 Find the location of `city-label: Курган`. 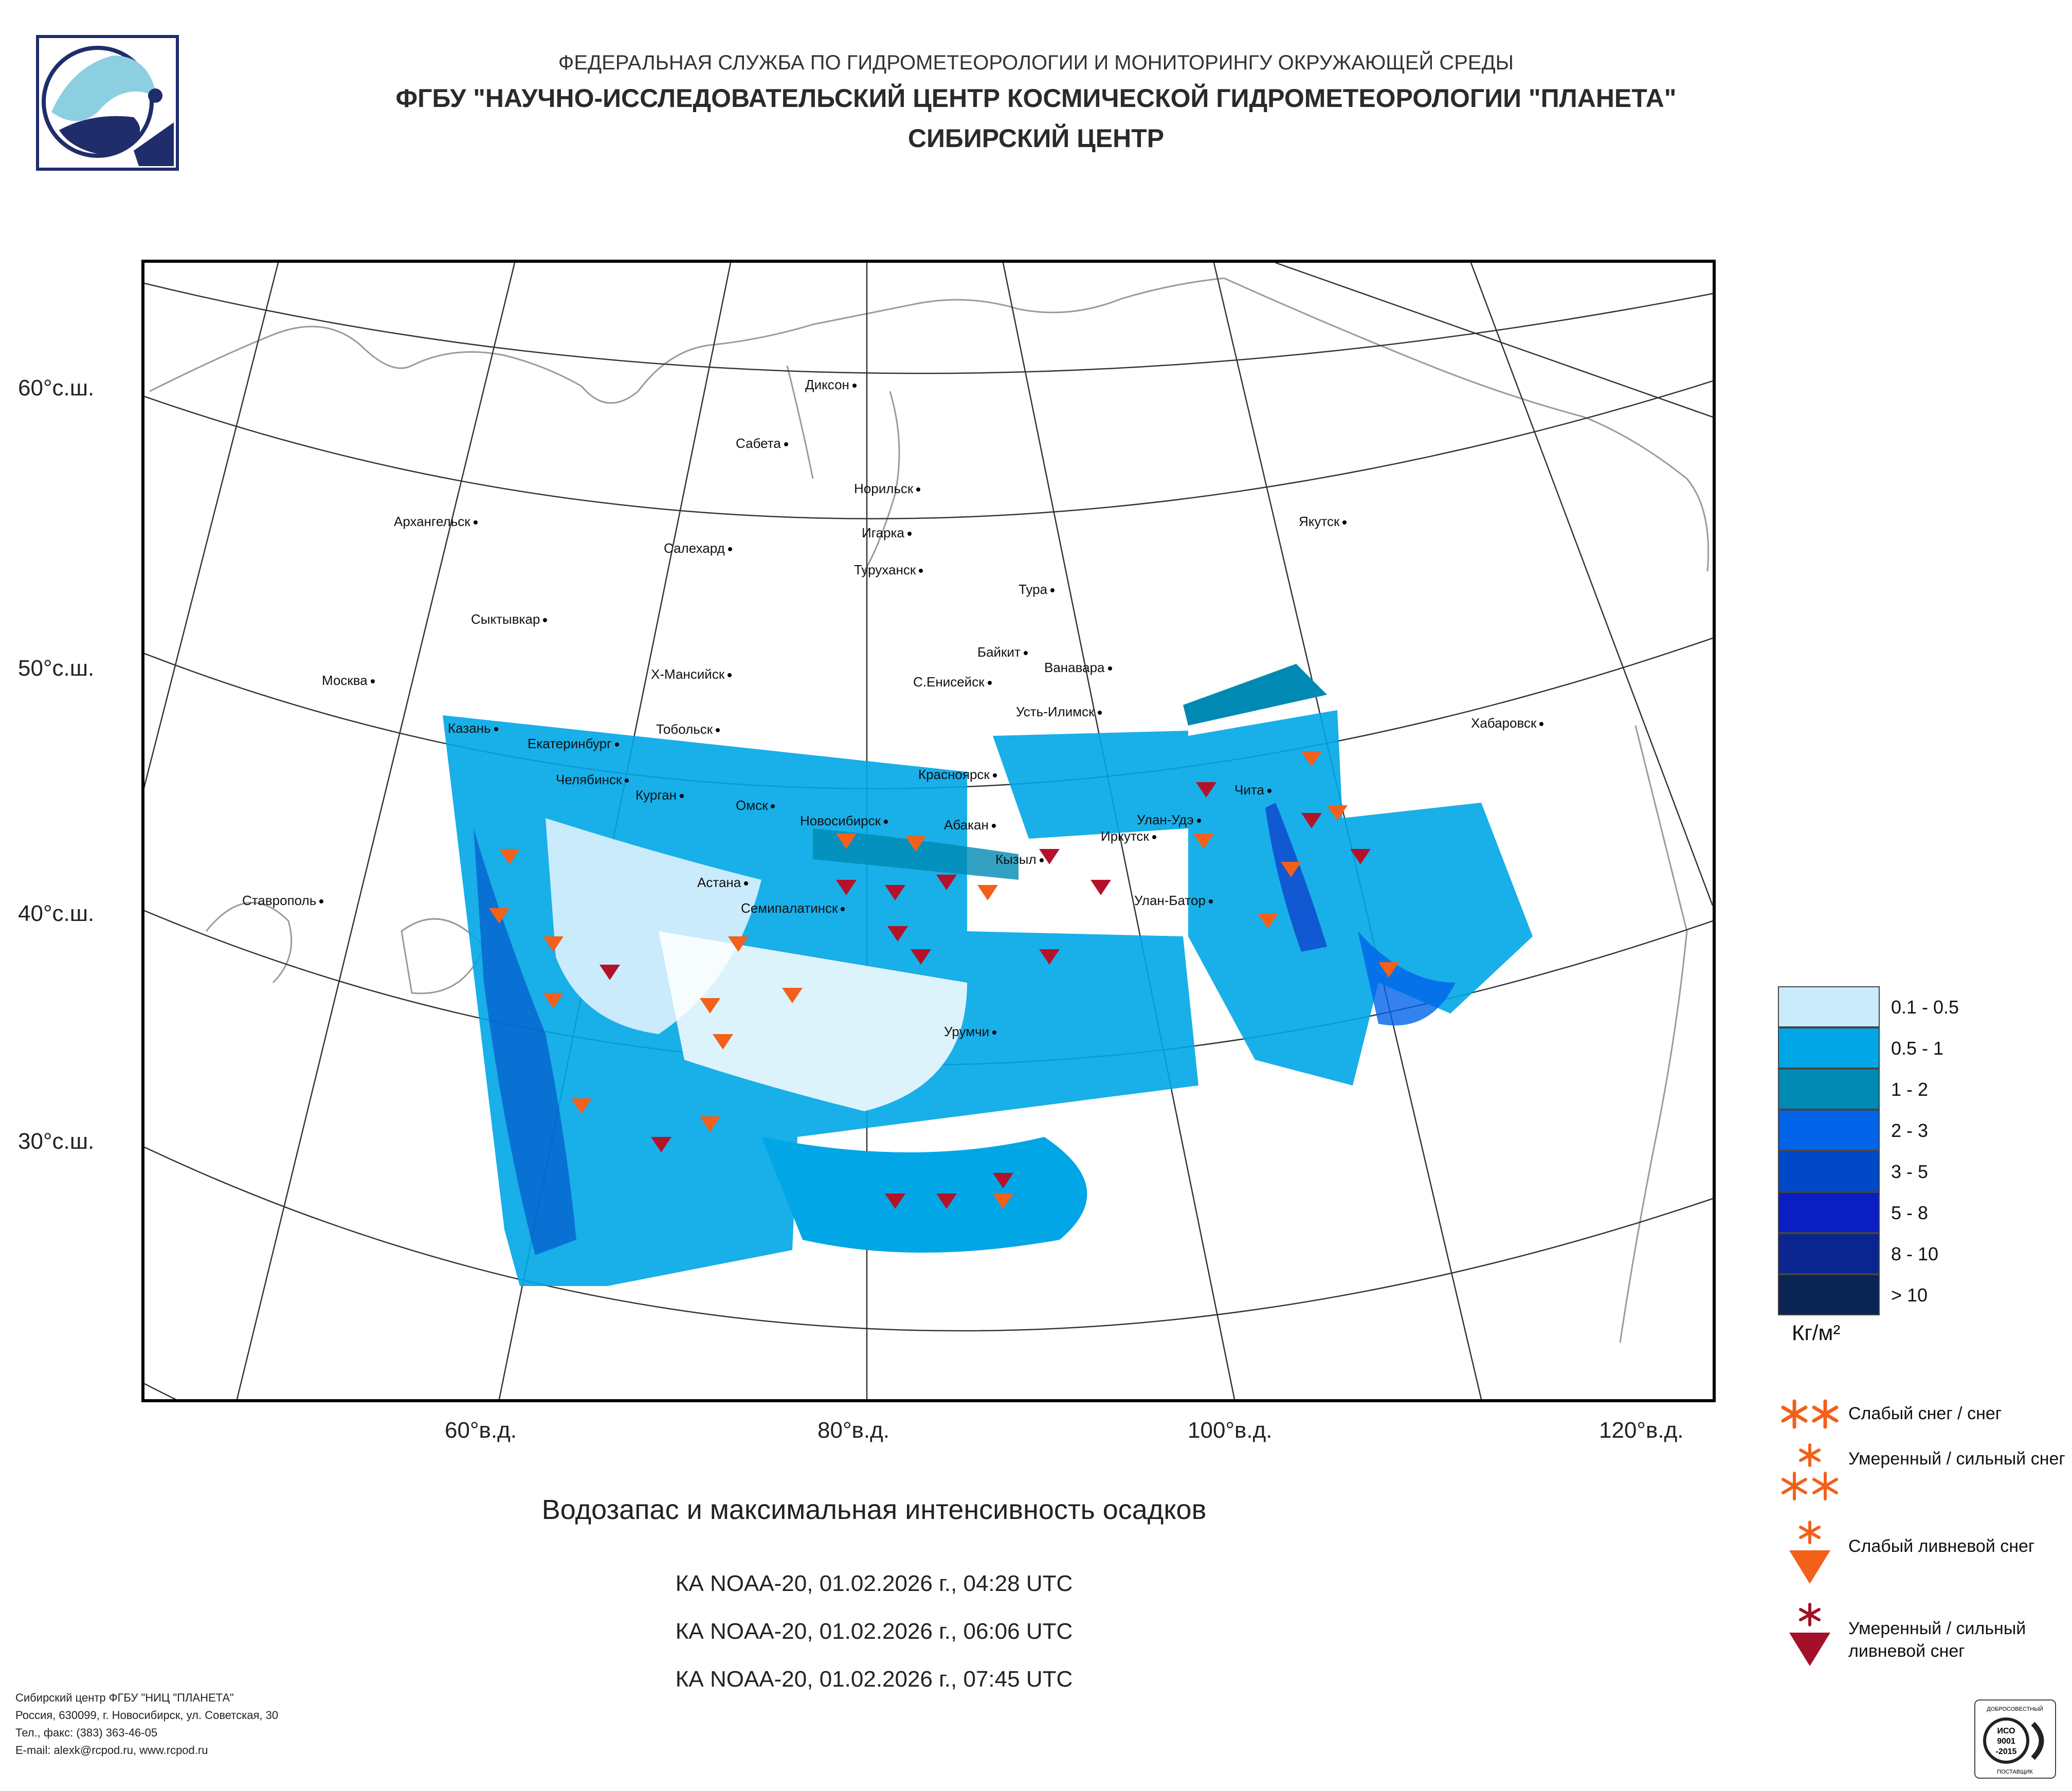

city-label: Курган is located at coordinates (659, 795).